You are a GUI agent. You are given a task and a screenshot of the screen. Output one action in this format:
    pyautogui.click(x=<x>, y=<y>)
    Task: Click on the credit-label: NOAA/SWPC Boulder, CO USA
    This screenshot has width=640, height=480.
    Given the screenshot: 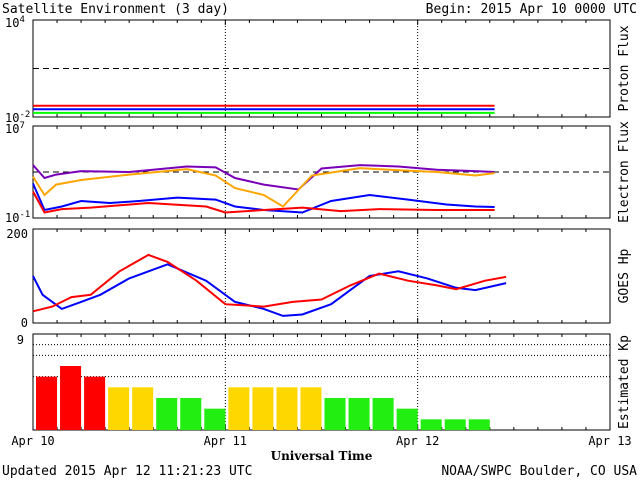 What is the action you would take?
    pyautogui.click(x=539, y=471)
    